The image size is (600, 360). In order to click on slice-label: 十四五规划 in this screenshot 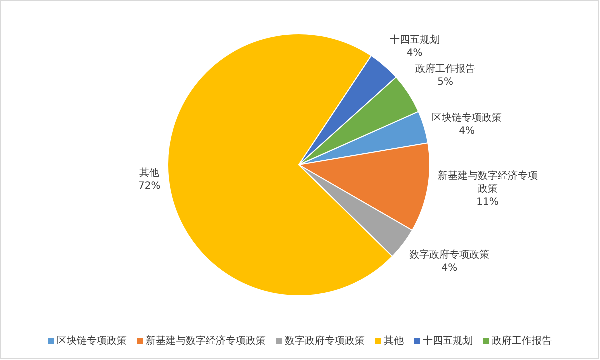, I will do `click(415, 40)`.